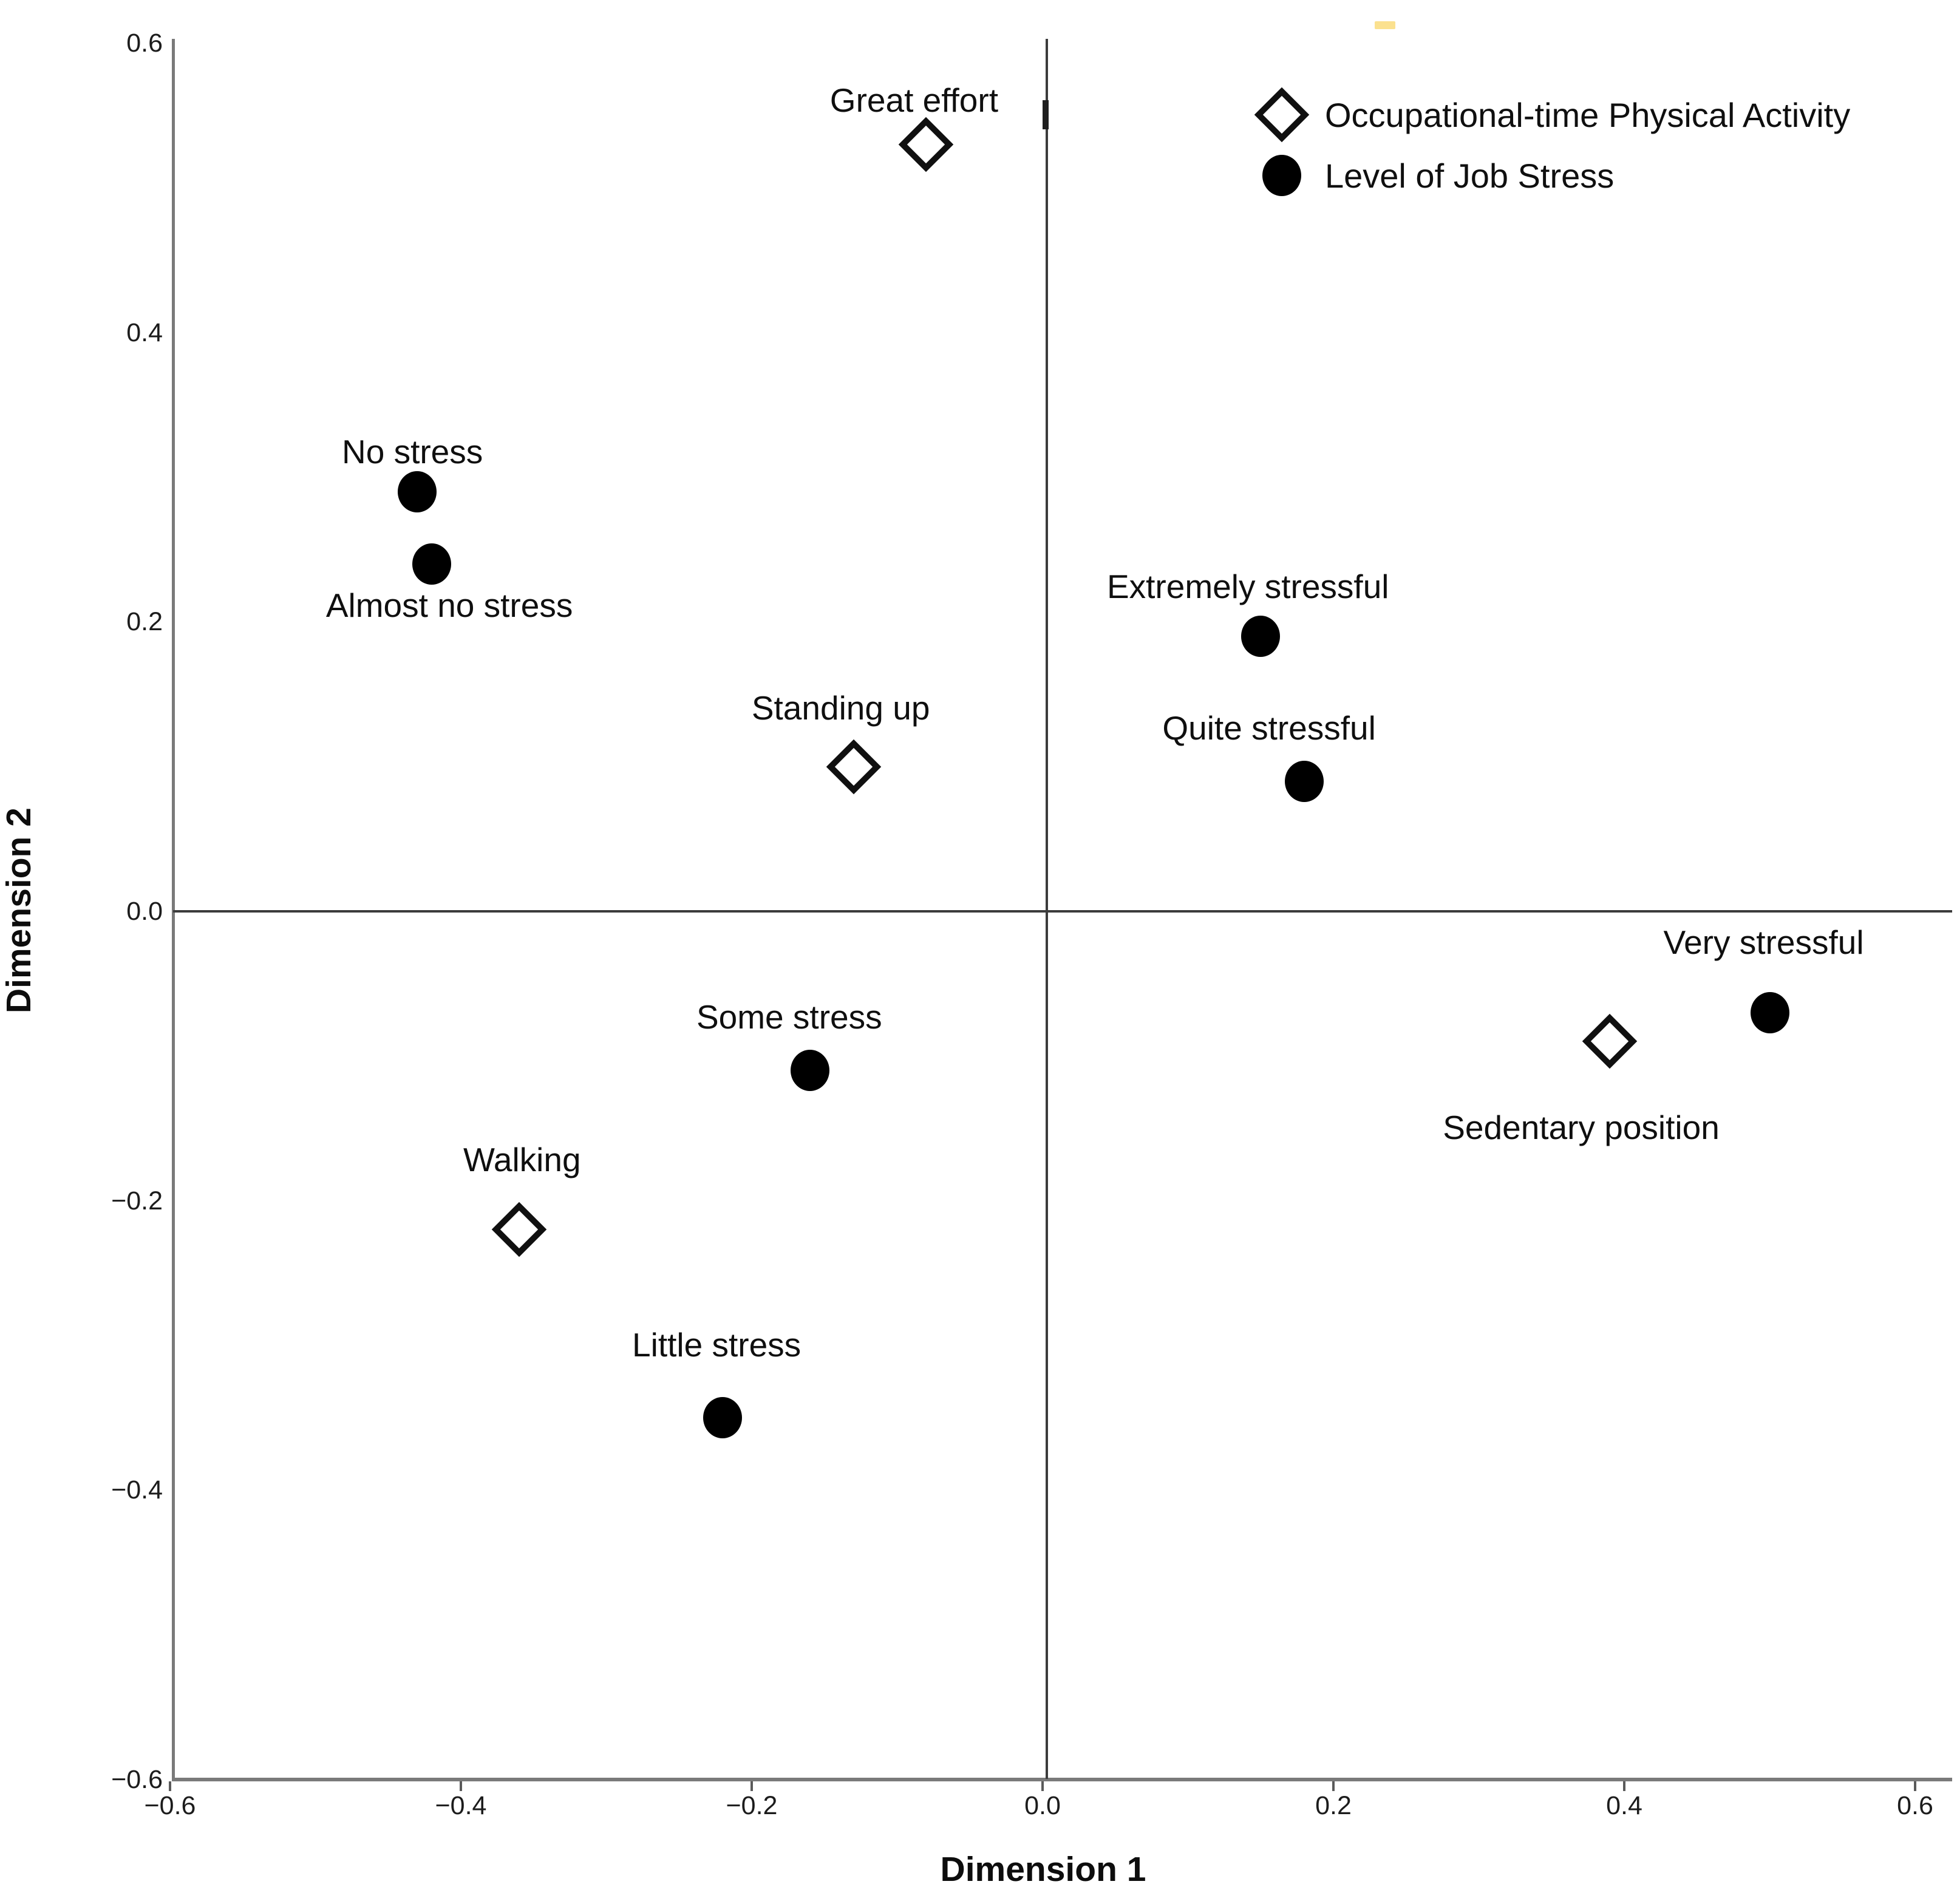  What do you see at coordinates (1333, 1805) in the screenshot?
I see `x-tick-label: 0.2` at bounding box center [1333, 1805].